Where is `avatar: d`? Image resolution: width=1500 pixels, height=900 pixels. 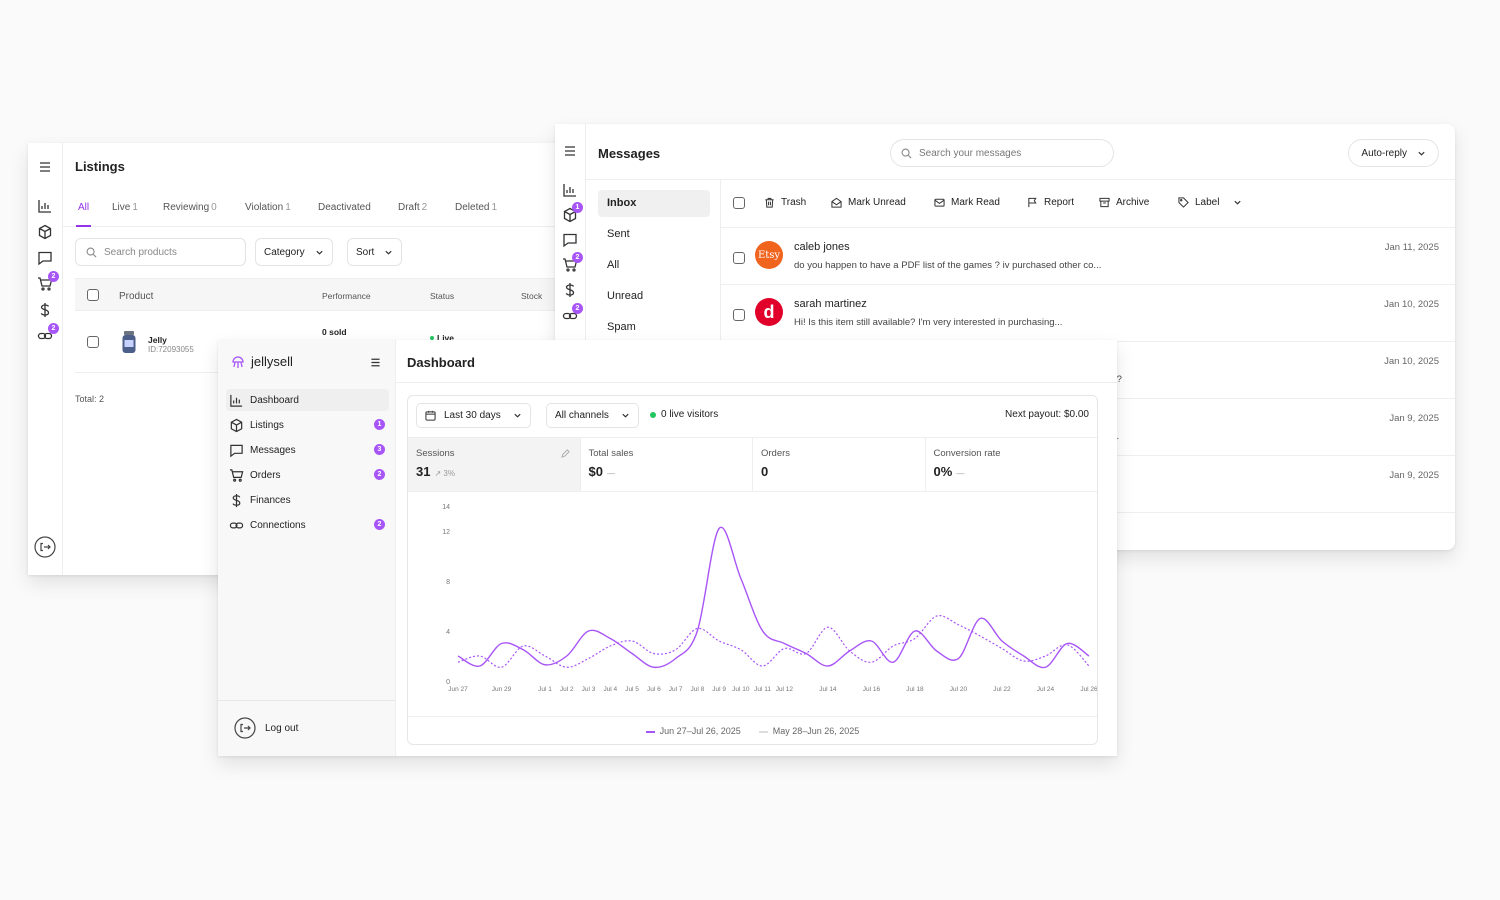 avatar: d is located at coordinates (769, 312).